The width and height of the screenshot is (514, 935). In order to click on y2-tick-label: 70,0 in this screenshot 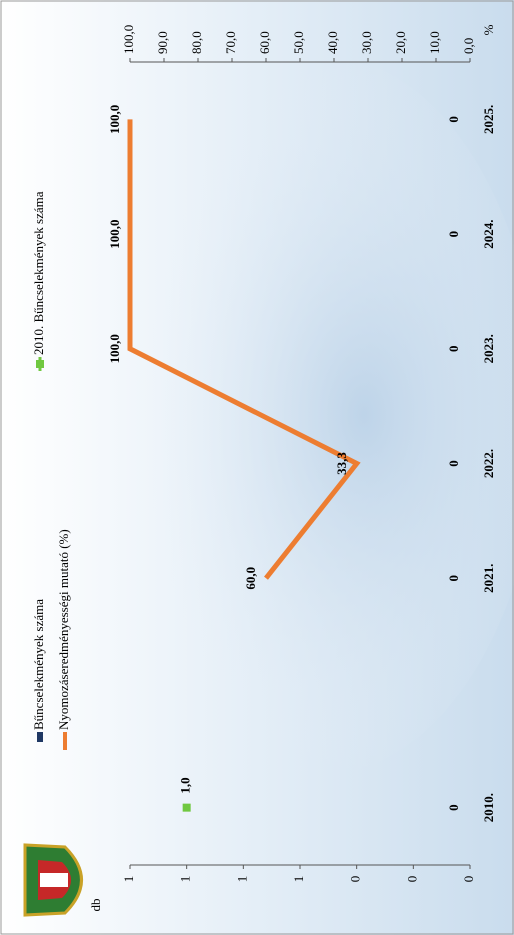, I will do `click(230, 42)`.